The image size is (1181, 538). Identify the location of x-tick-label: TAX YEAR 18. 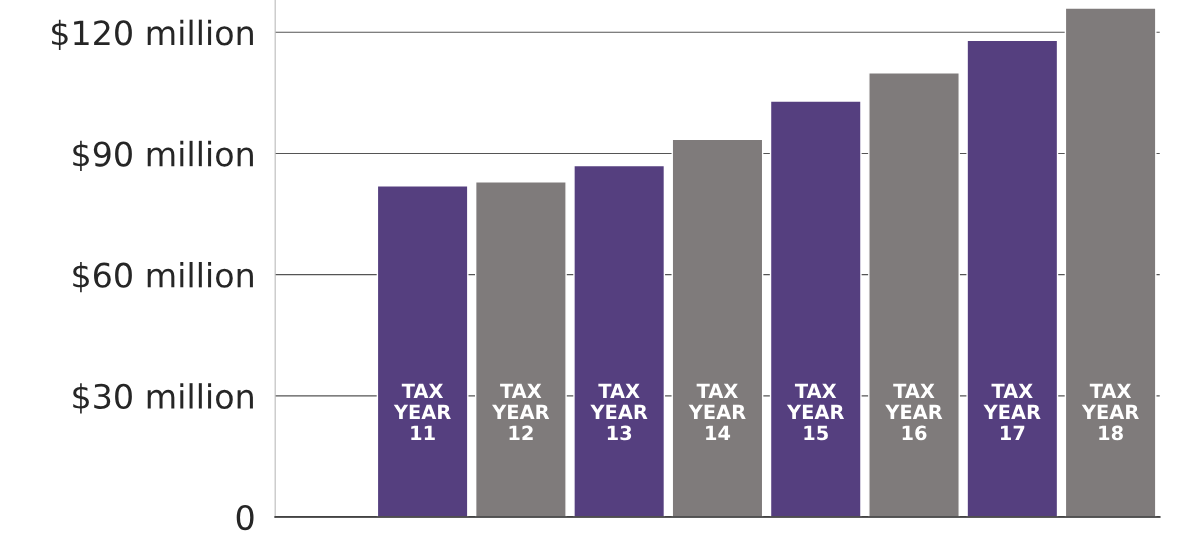
(1110, 412).